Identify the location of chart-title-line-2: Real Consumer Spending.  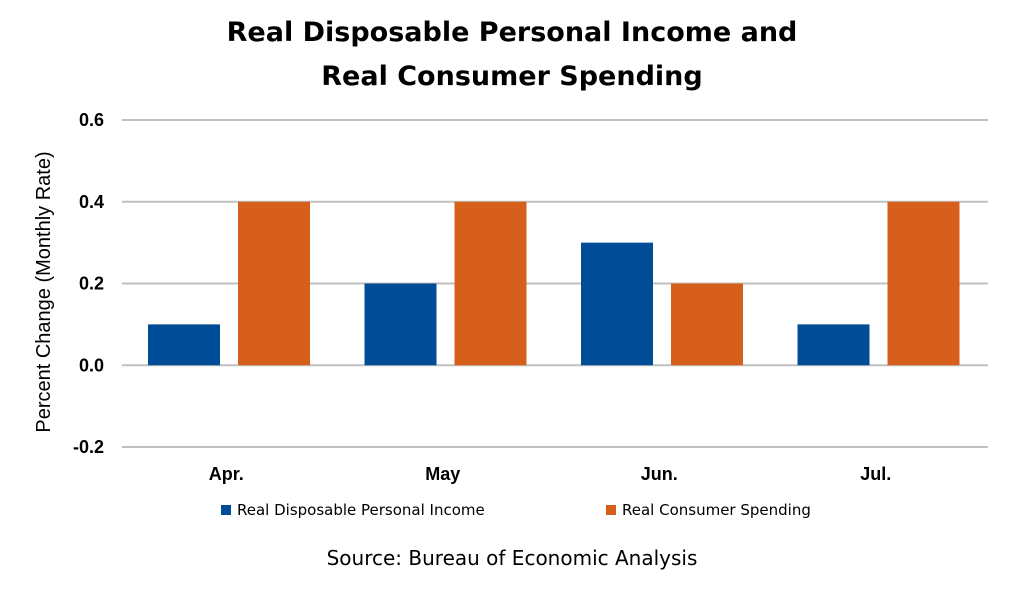
(512, 76).